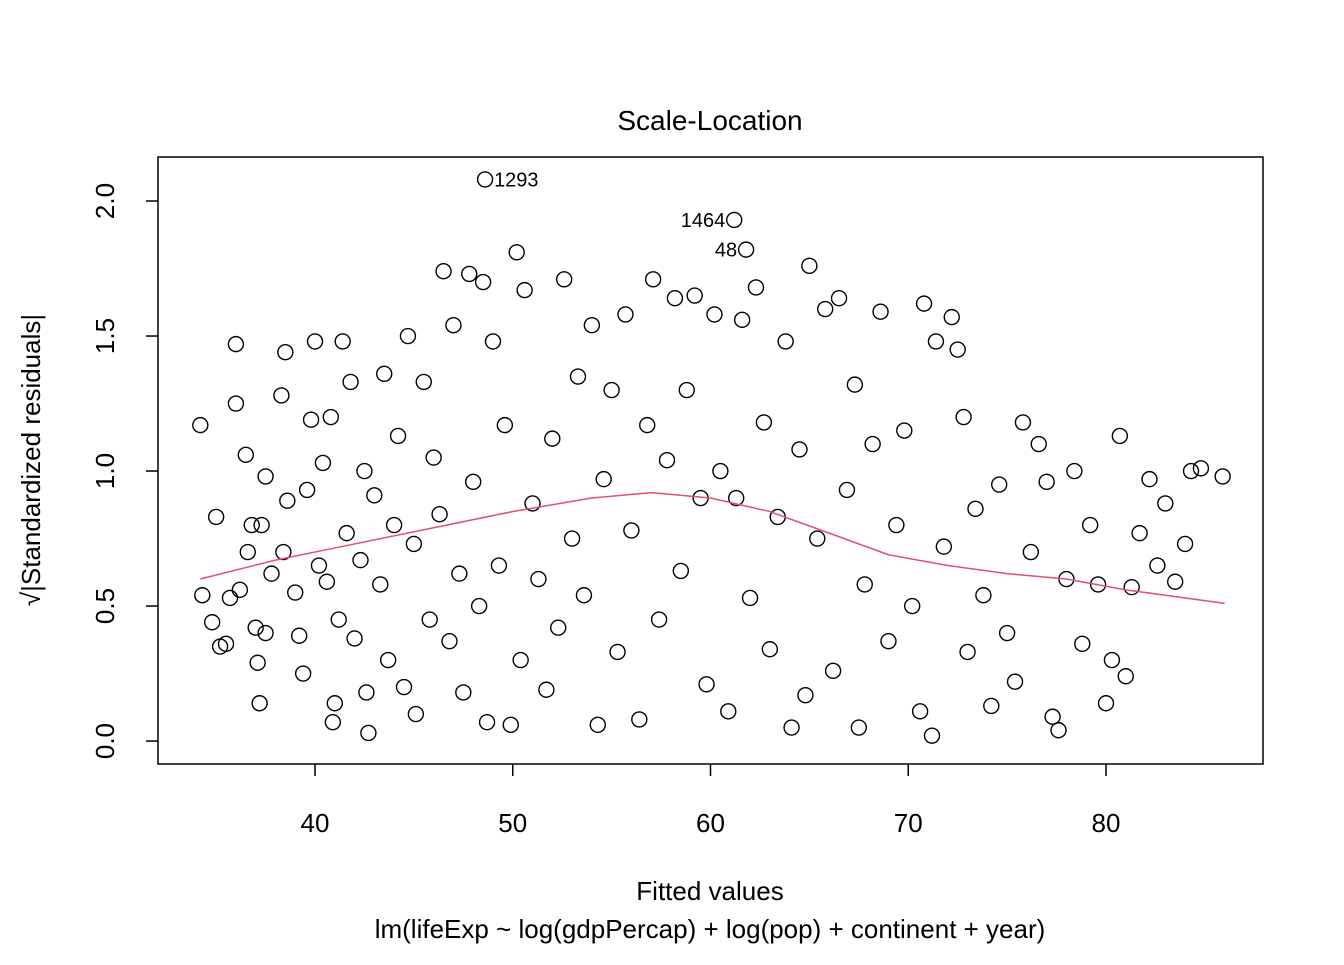 The width and height of the screenshot is (1344, 965). I want to click on point-label: 1464, so click(703, 221).